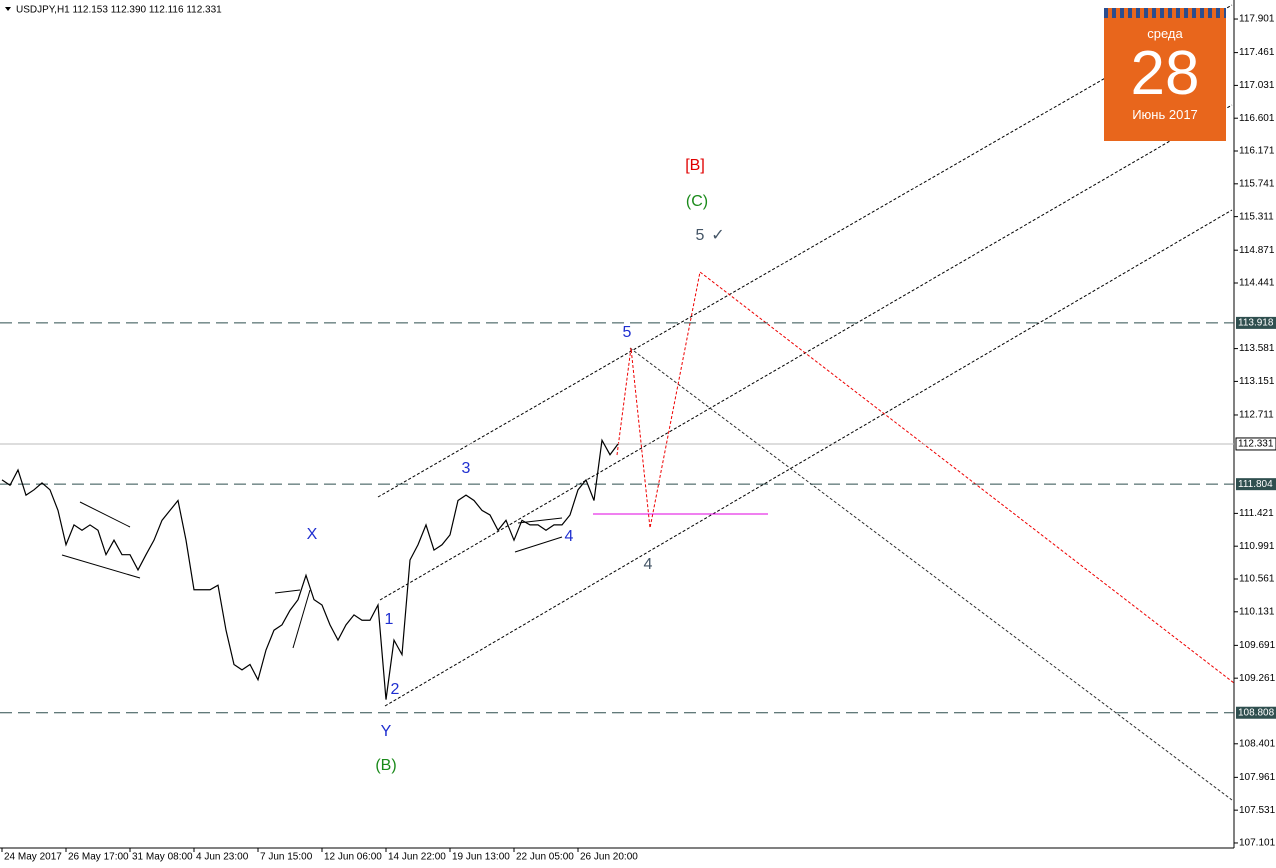  What do you see at coordinates (1257, 611) in the screenshot?
I see `y-tick-label: 110.131` at bounding box center [1257, 611].